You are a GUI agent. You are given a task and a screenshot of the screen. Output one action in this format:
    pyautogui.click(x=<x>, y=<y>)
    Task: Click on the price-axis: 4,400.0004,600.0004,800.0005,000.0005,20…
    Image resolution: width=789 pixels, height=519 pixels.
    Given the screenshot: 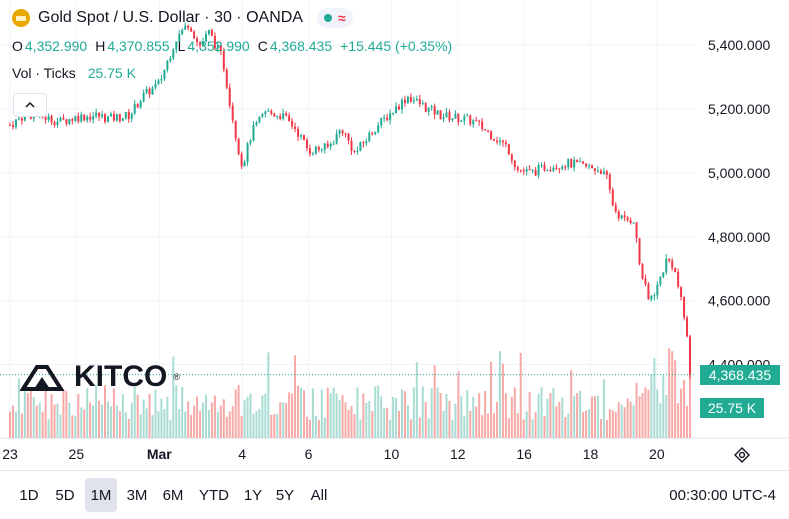 What is the action you would take?
    pyautogui.click(x=739, y=204)
    